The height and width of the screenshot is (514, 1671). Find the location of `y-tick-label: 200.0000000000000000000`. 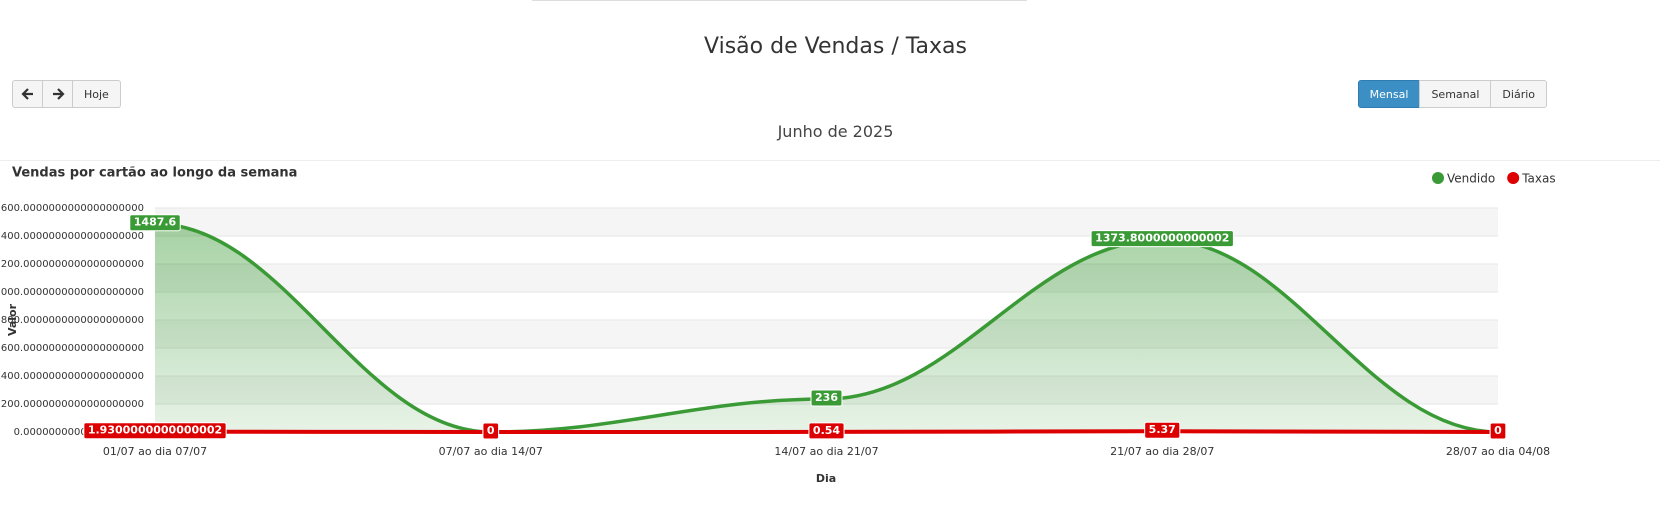

y-tick-label: 200.0000000000000000000 is located at coordinates (72, 404).